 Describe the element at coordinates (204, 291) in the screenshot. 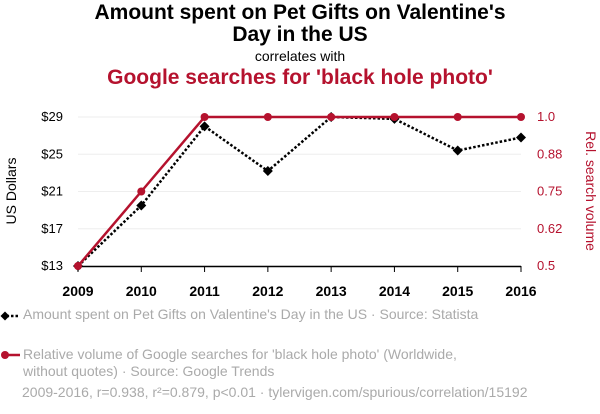

I see `x-tick-label: 2011` at that location.